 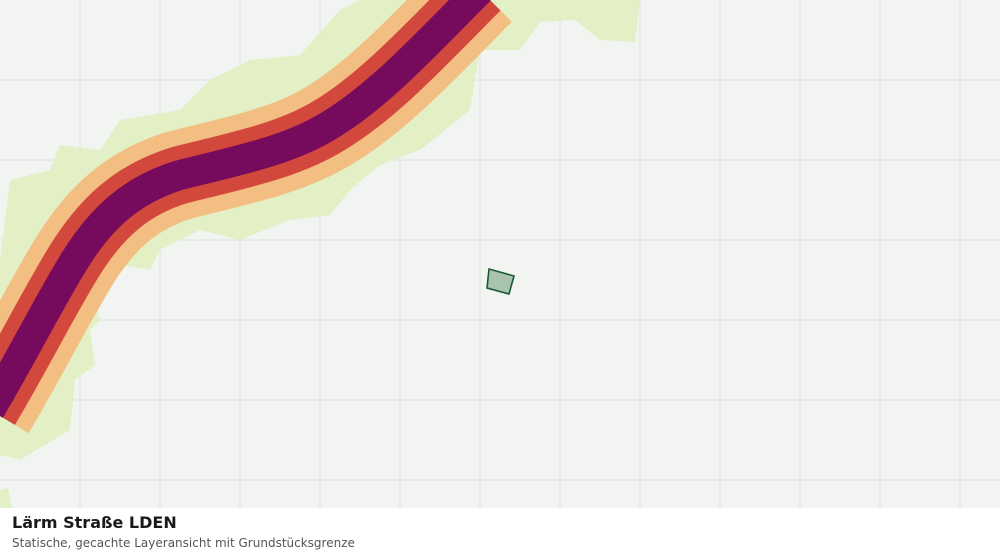 I want to click on map-title: Lärm Straße LDEN, so click(x=94, y=522).